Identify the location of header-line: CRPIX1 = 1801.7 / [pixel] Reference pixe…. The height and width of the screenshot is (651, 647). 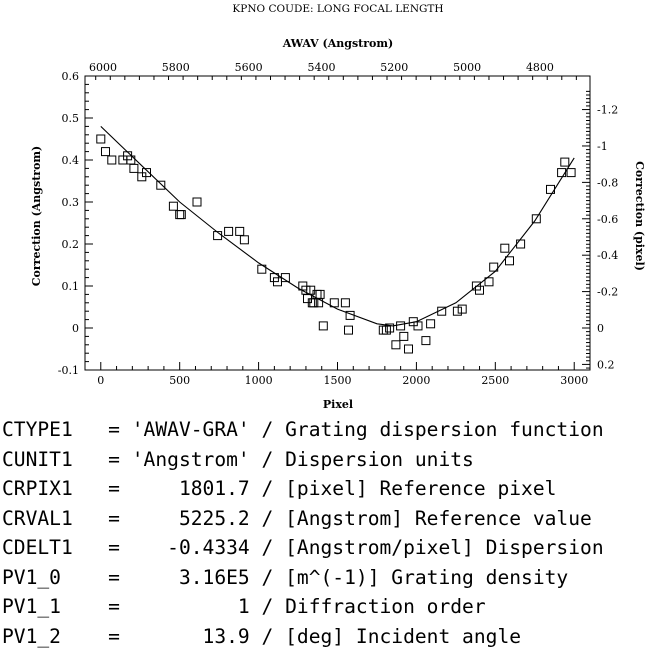
(279, 488).